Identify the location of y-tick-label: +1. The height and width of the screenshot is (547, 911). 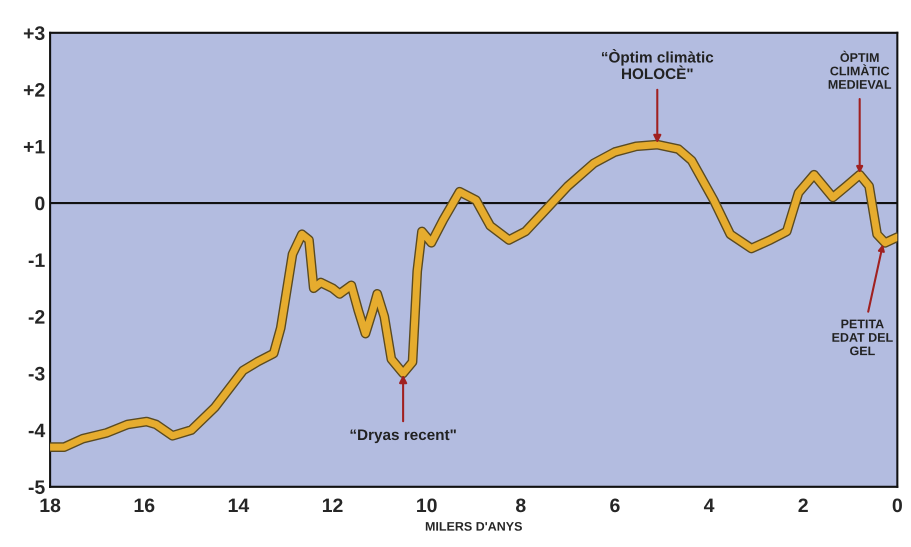
(34, 147).